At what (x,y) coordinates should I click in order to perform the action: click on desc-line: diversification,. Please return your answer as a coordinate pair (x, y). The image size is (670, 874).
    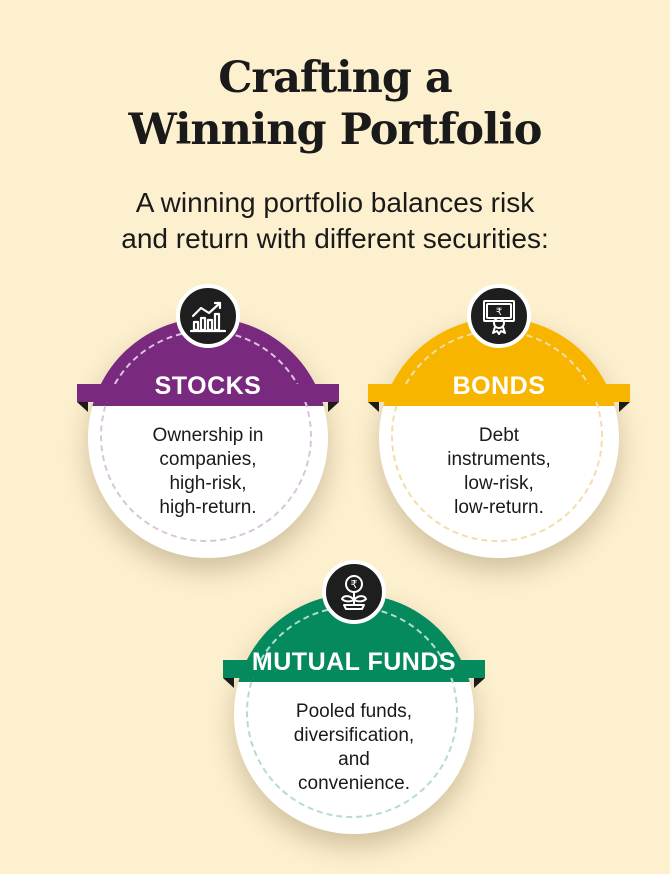
    Looking at the image, I should click on (354, 735).